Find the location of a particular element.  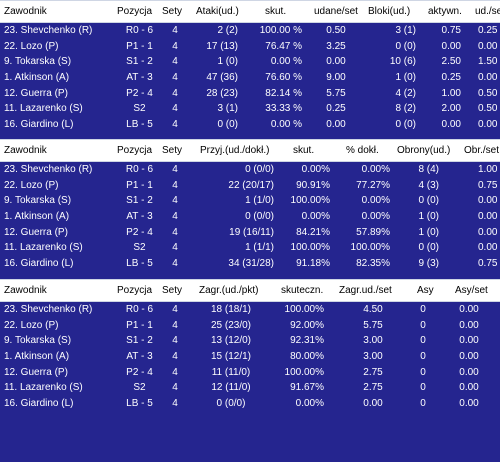

position-cell: S2 is located at coordinates (139, 109).